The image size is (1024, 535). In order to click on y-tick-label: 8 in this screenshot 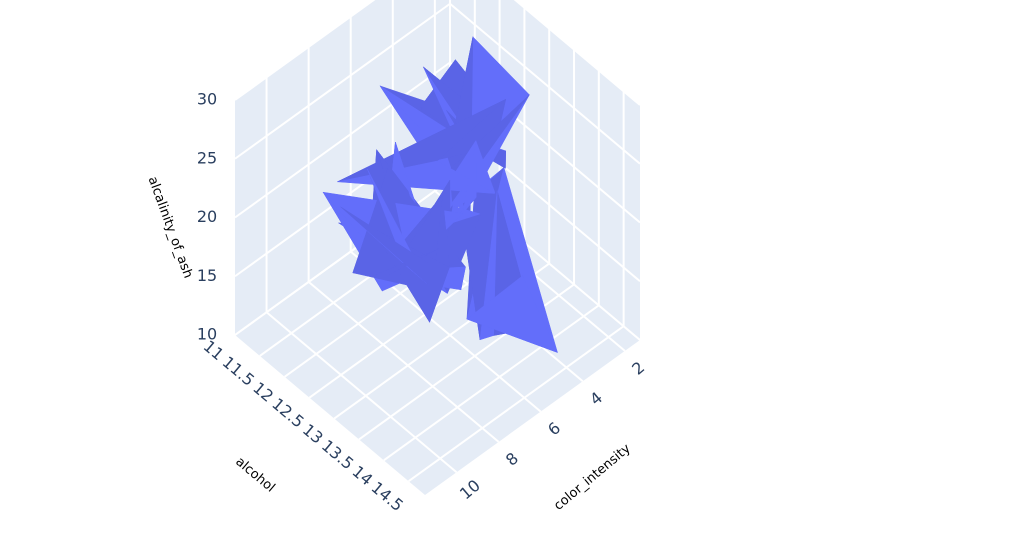, I will do `click(512, 459)`.